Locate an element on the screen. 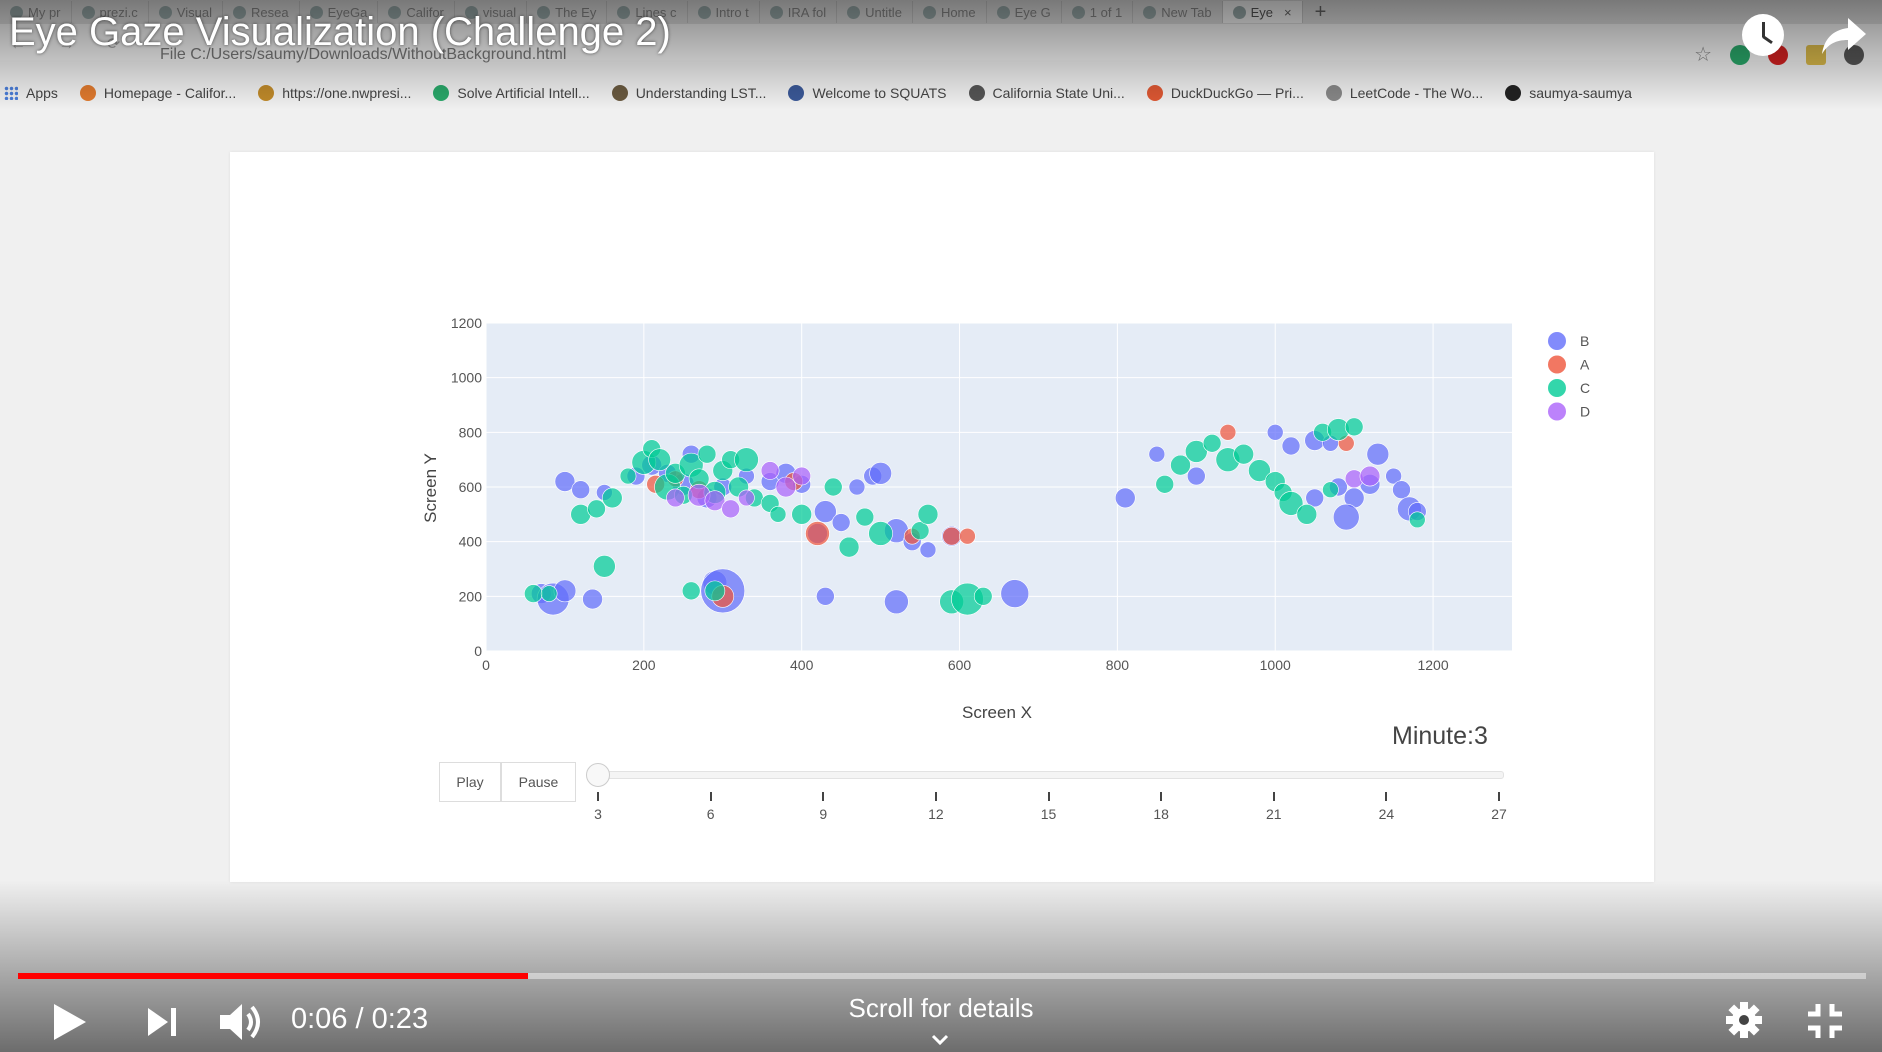 This screenshot has height=1052, width=1882. extension-icon is located at coordinates (1816, 54).